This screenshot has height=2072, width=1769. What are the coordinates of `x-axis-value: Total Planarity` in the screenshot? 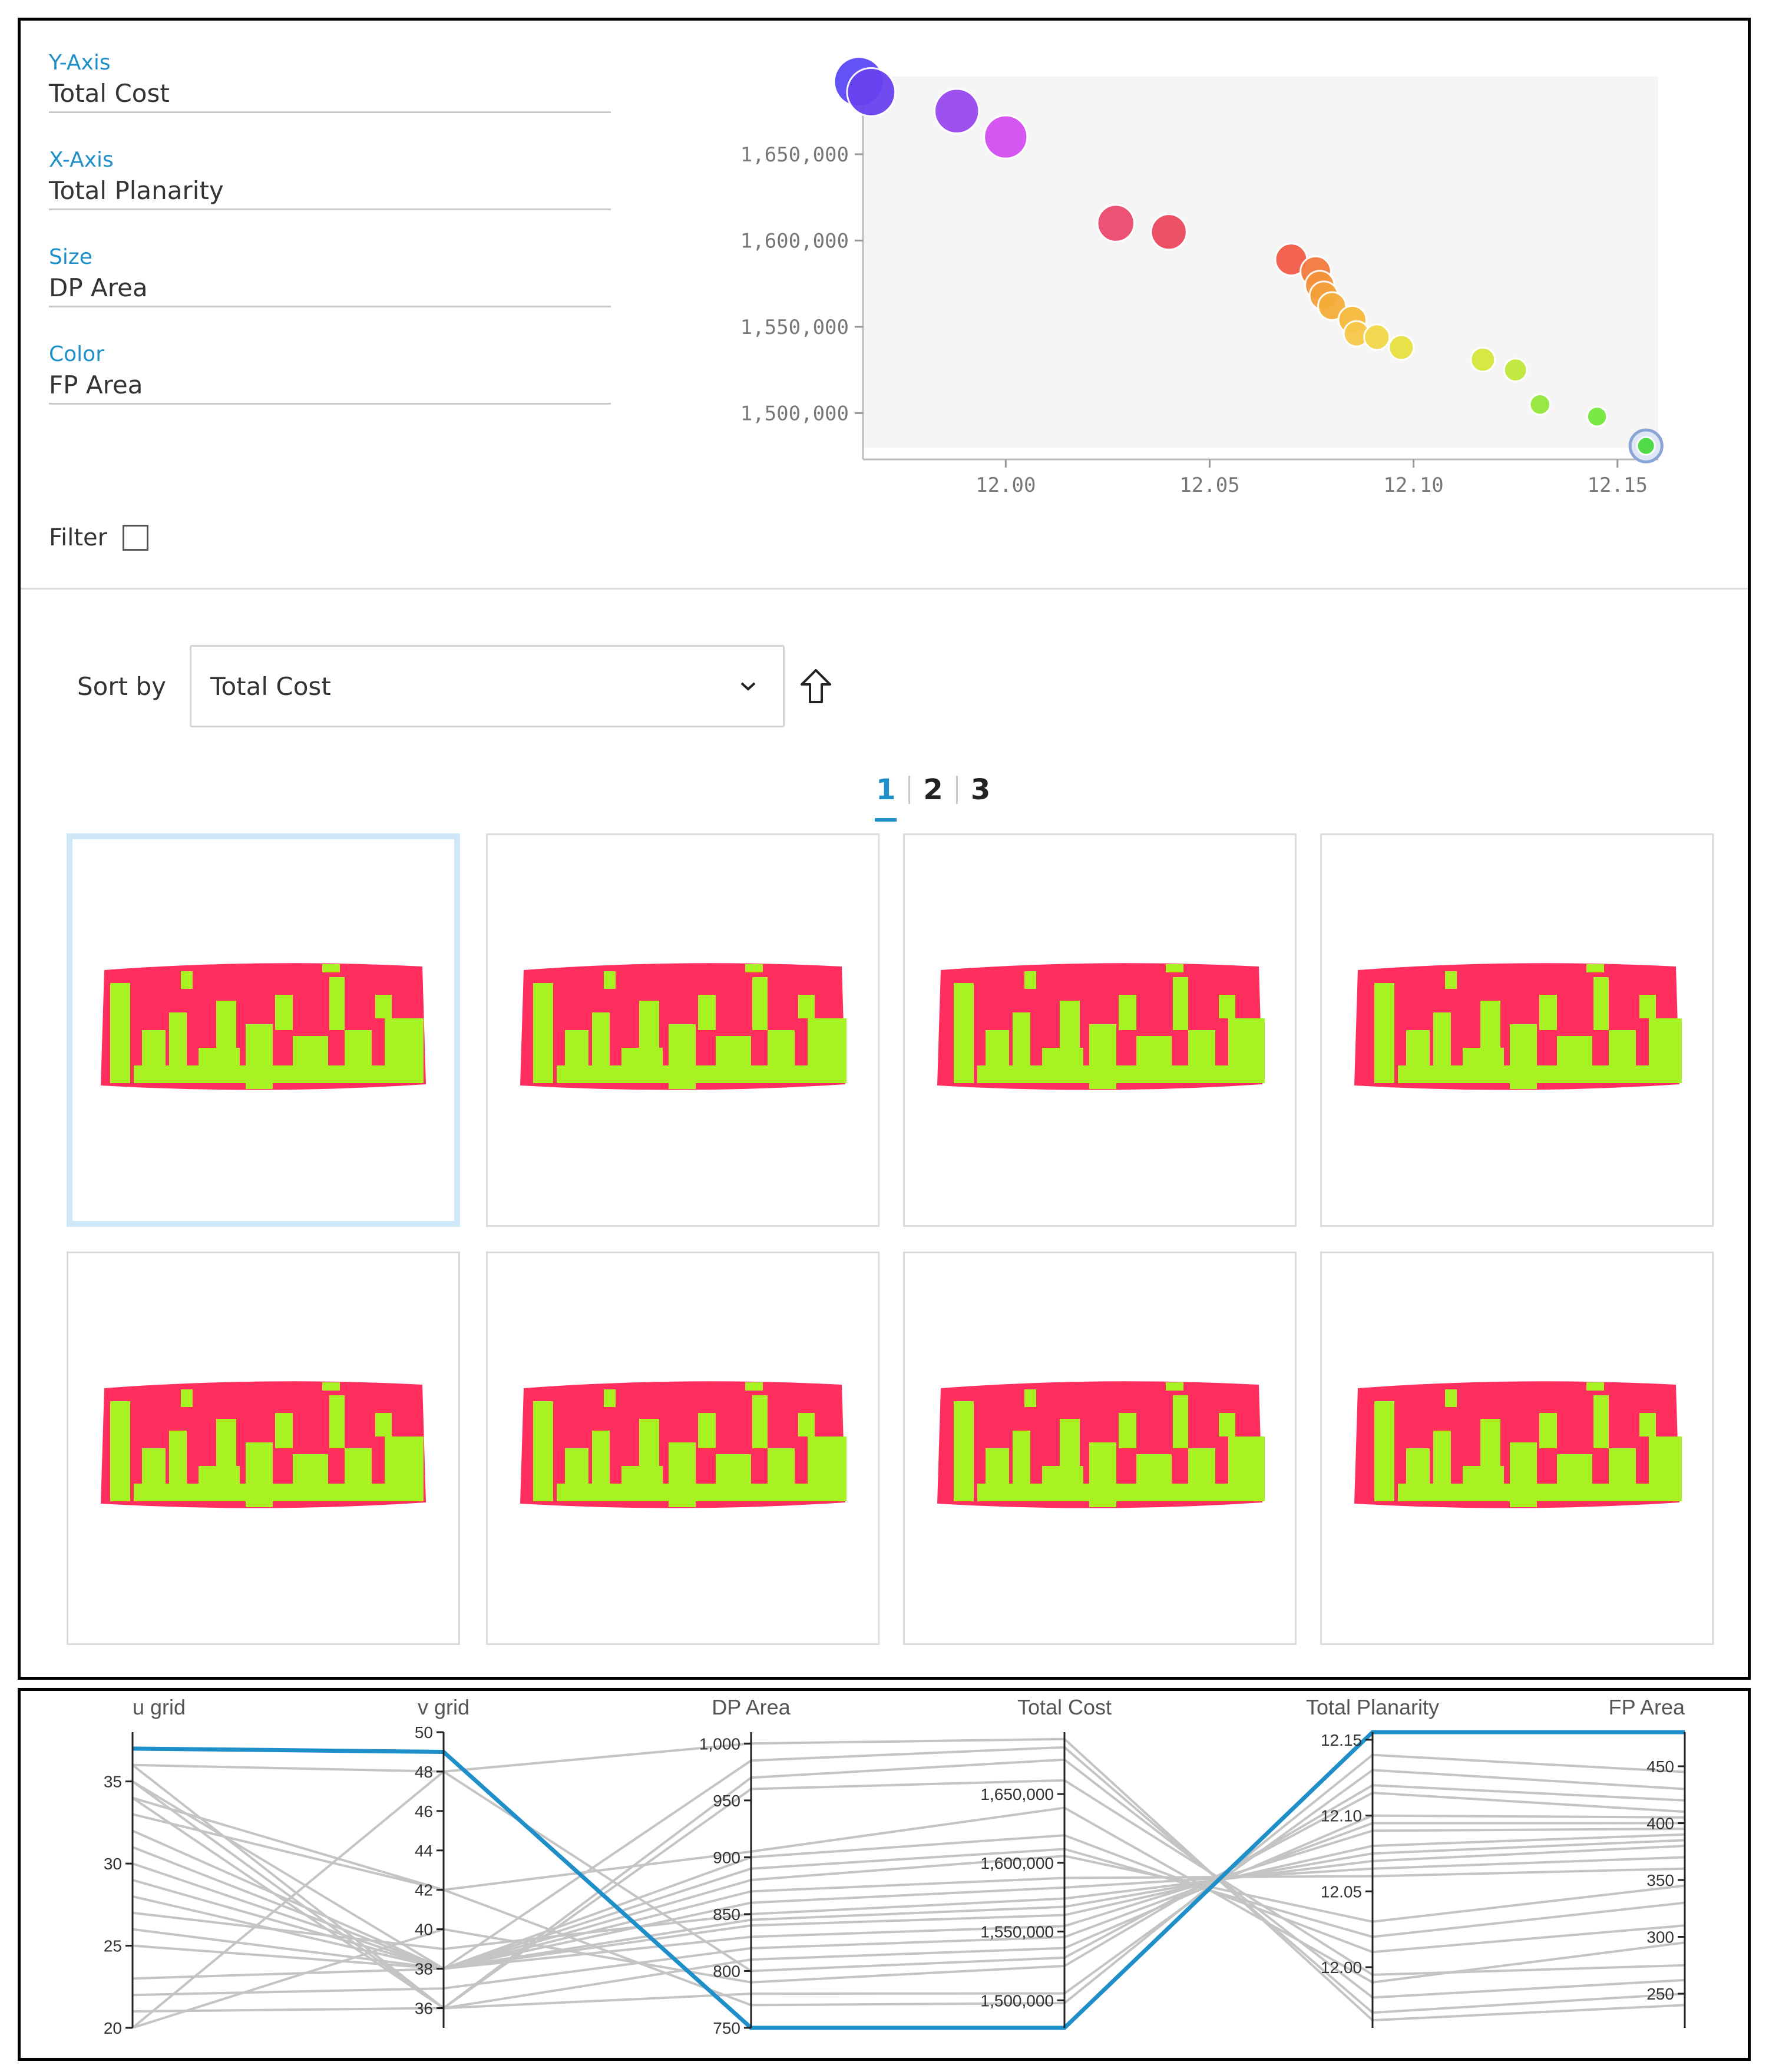 It's located at (136, 190).